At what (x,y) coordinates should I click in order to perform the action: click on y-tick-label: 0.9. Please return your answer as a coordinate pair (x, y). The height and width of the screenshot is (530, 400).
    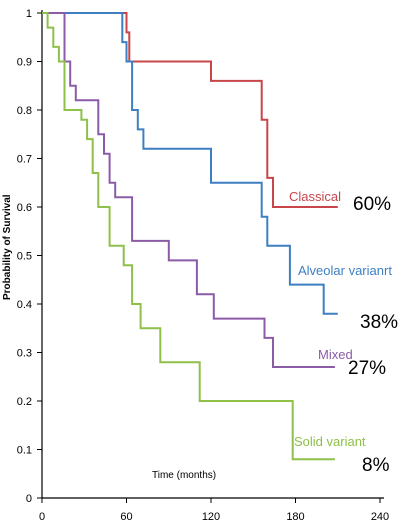
    Looking at the image, I should click on (24, 63).